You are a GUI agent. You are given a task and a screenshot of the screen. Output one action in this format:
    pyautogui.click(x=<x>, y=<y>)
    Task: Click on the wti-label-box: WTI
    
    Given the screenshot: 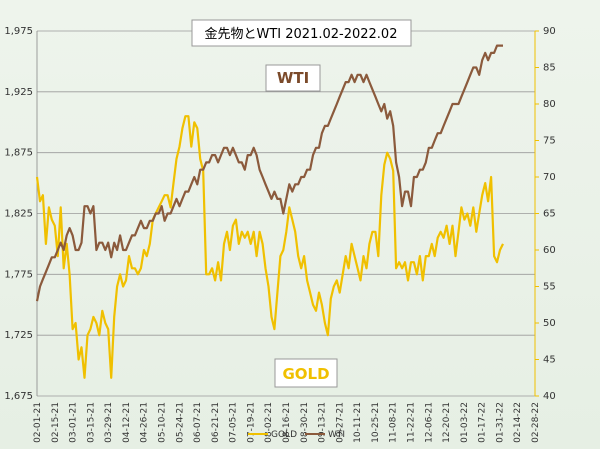 What is the action you would take?
    pyautogui.click(x=293, y=78)
    